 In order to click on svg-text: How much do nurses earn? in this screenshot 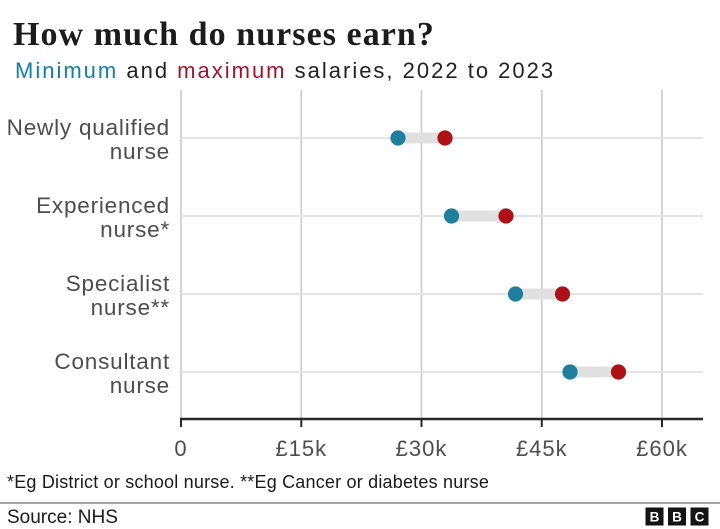, I will do `click(224, 34)`.